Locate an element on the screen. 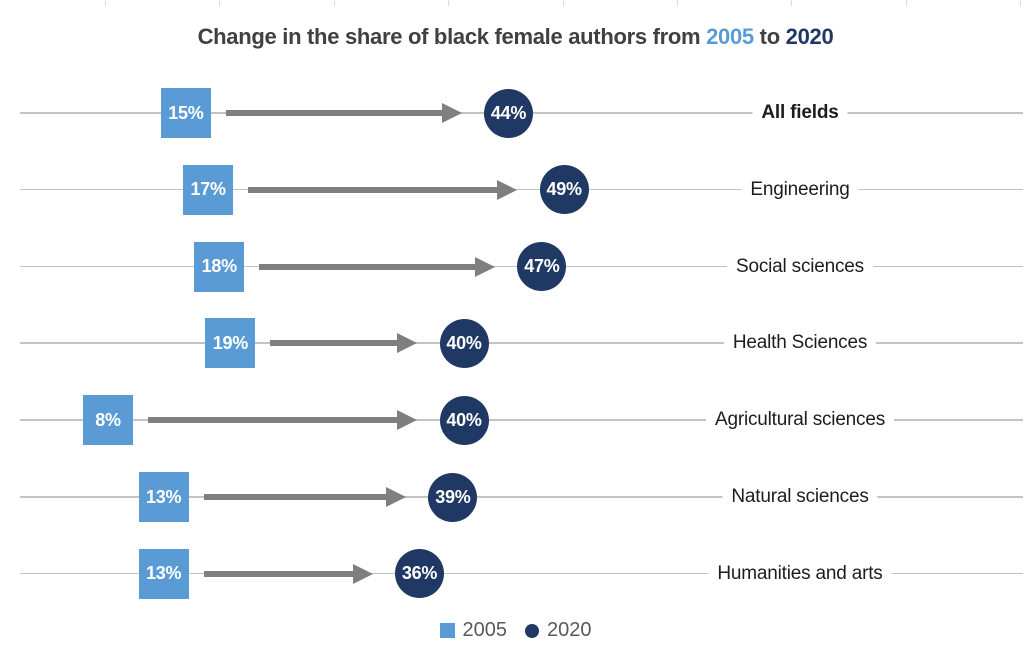 This screenshot has height=656, width=1031. legend-2005-label: 2005 is located at coordinates (485, 630).